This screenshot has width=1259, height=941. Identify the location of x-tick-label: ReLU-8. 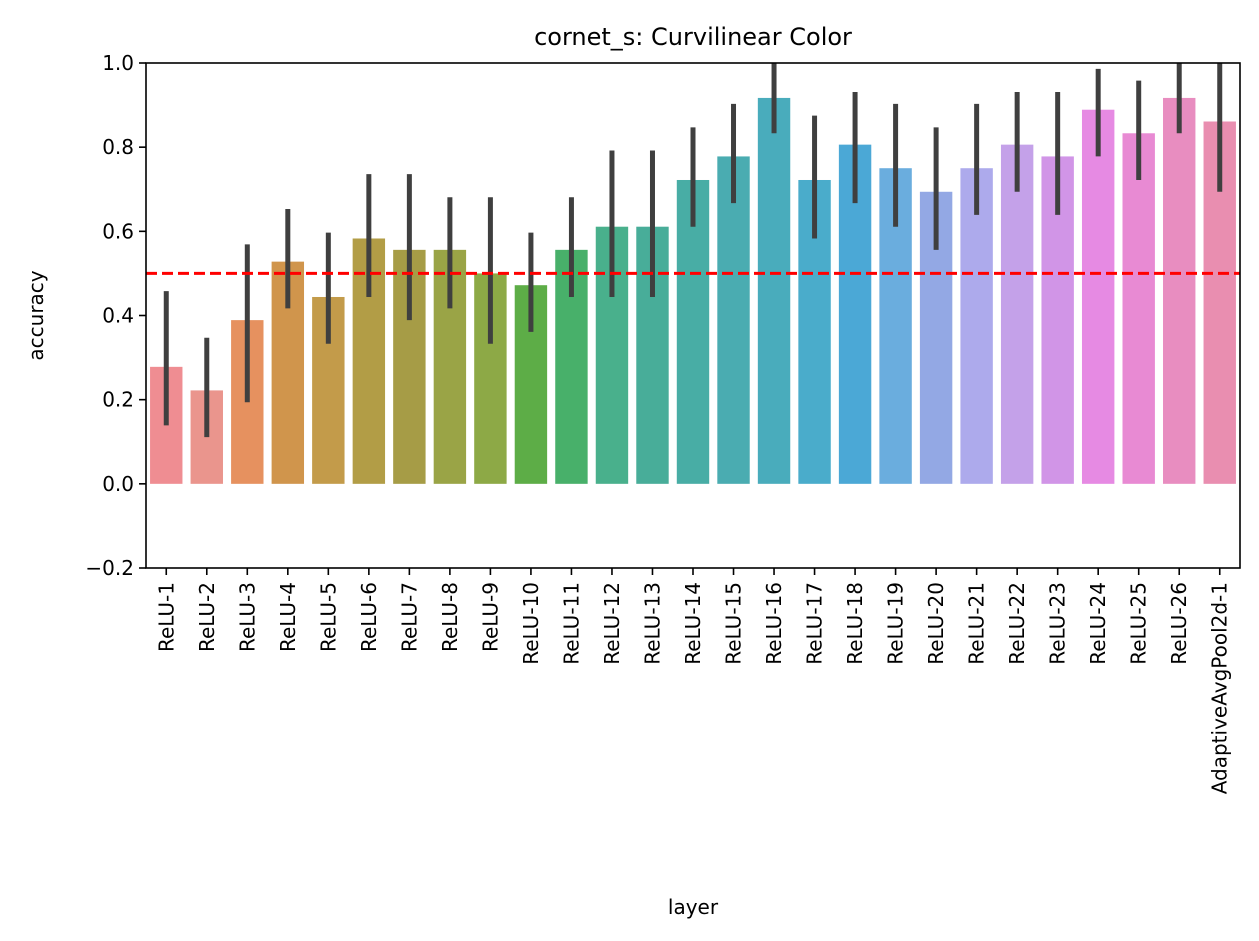
(450, 617).